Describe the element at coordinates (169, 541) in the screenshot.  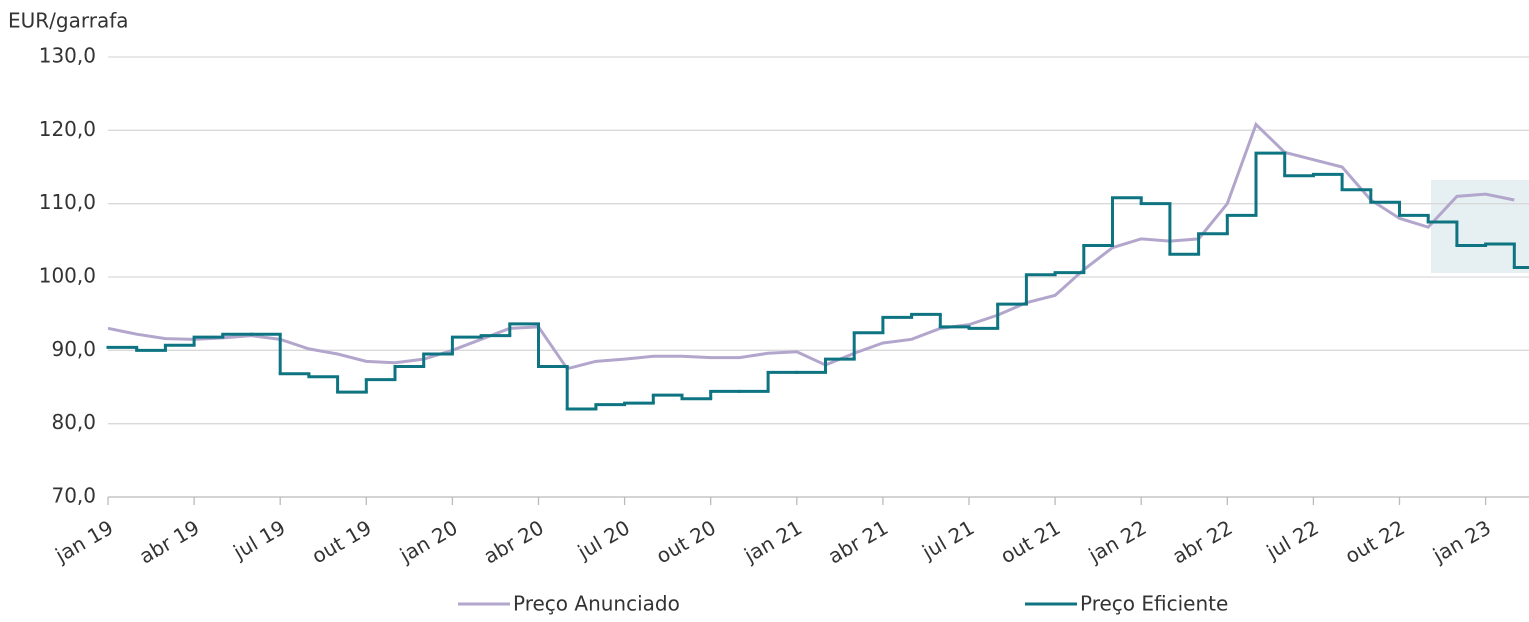
I see `x-tick-label: abr 19` at that location.